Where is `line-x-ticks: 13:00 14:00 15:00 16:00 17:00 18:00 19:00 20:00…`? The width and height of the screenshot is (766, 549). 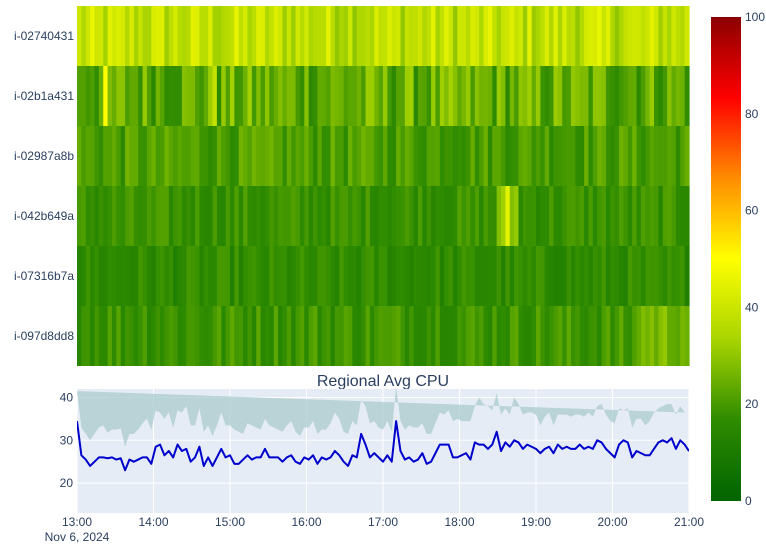
line-x-ticks: 13:00 14:00 15:00 16:00 17:00 18:00 19:00 20:00… is located at coordinates (383, 522).